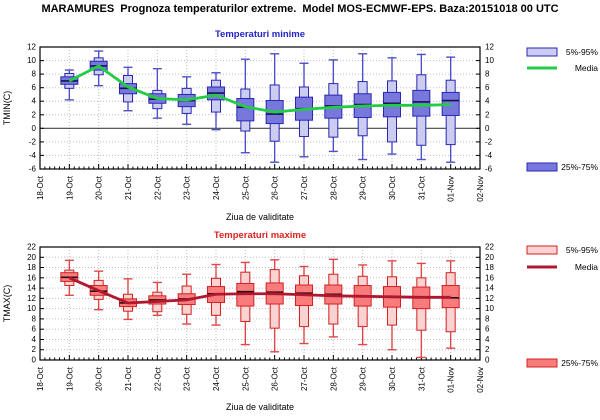 The image size is (600, 420). Describe the element at coordinates (487, 114) in the screenshot. I see `y-tick-label-right: 2` at that location.